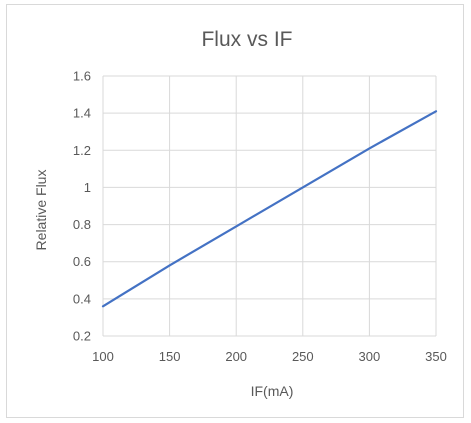  What do you see at coordinates (82, 336) in the screenshot?
I see `y-tick-label-0: 0.2` at bounding box center [82, 336].